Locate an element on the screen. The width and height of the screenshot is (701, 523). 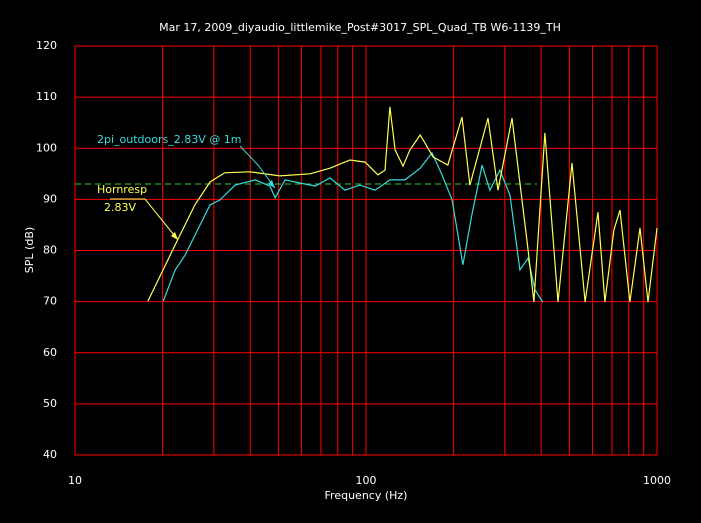
y-tick-label: 120 is located at coordinates (46, 45).